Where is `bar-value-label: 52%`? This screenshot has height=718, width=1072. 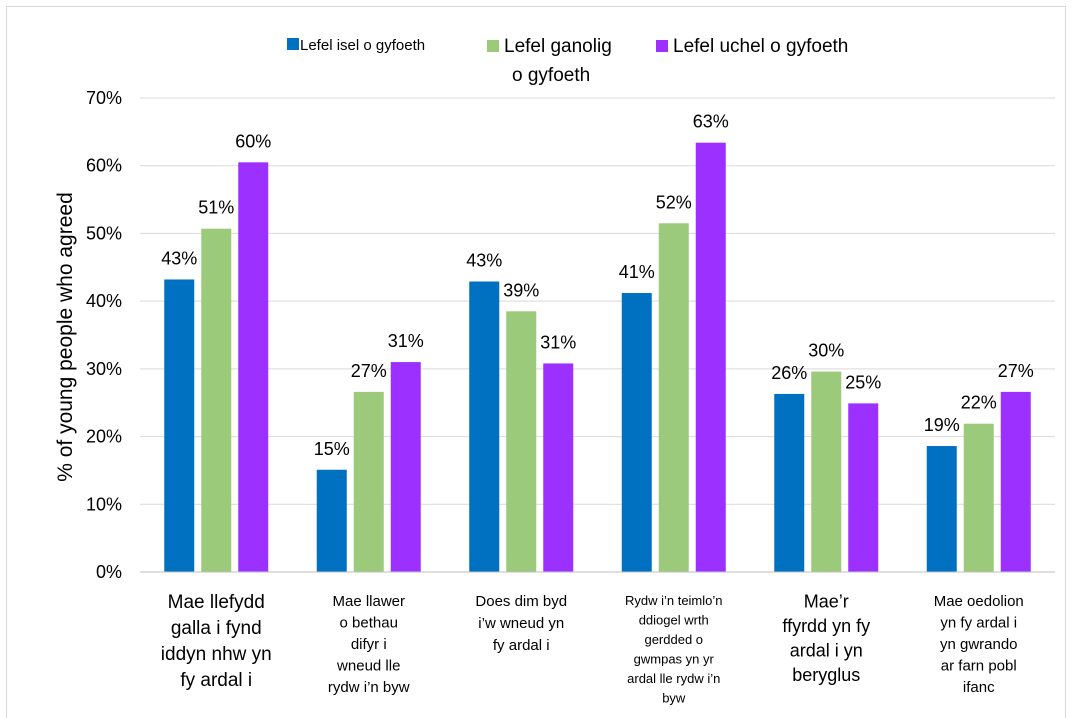 bar-value-label: 52% is located at coordinates (674, 202).